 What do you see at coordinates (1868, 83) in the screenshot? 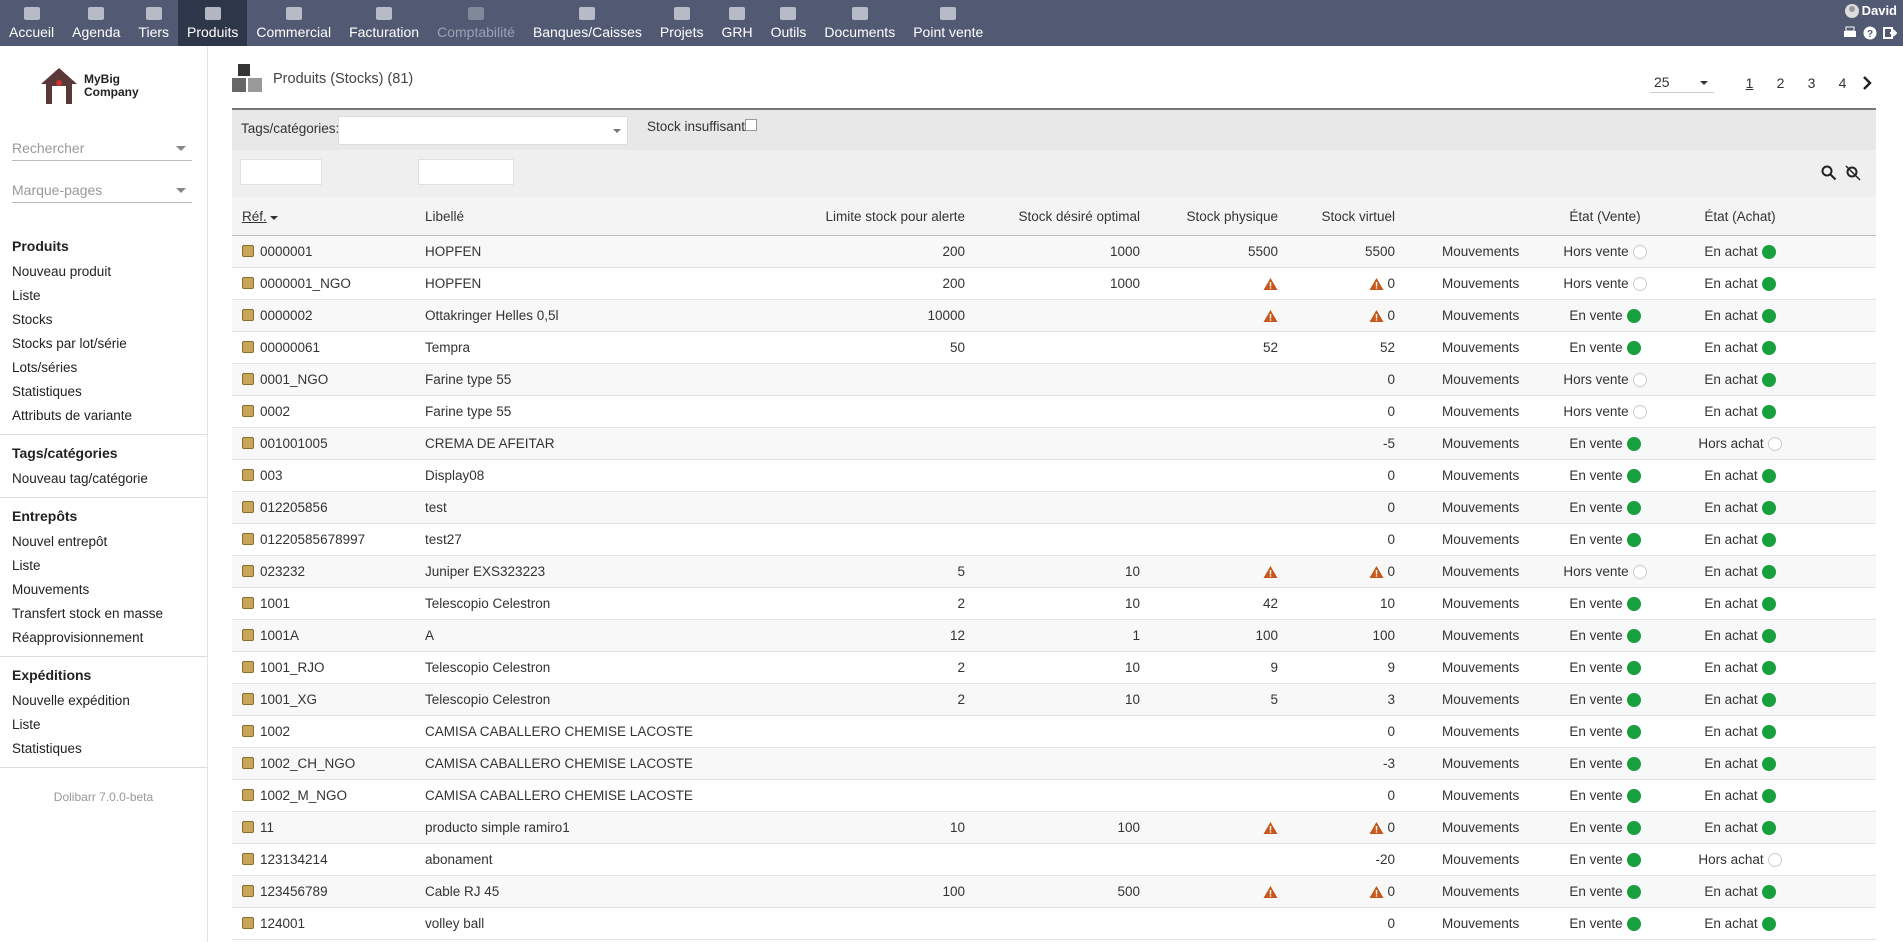
I see `next-page` at bounding box center [1868, 83].